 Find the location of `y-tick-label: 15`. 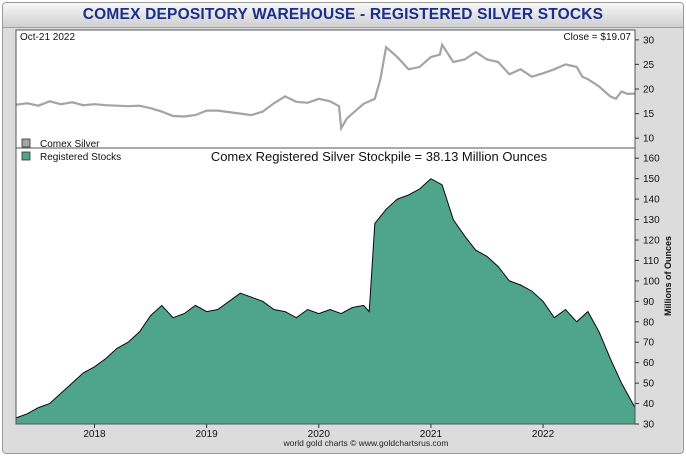

y-tick-label: 15 is located at coordinates (649, 114).